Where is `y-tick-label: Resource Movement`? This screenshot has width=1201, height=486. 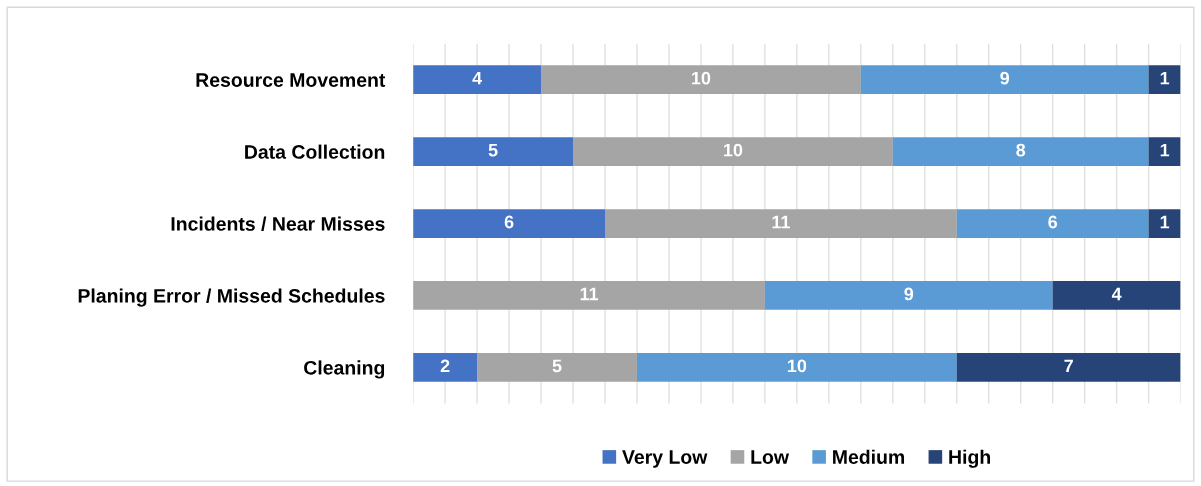 y-tick-label: Resource Movement is located at coordinates (291, 80).